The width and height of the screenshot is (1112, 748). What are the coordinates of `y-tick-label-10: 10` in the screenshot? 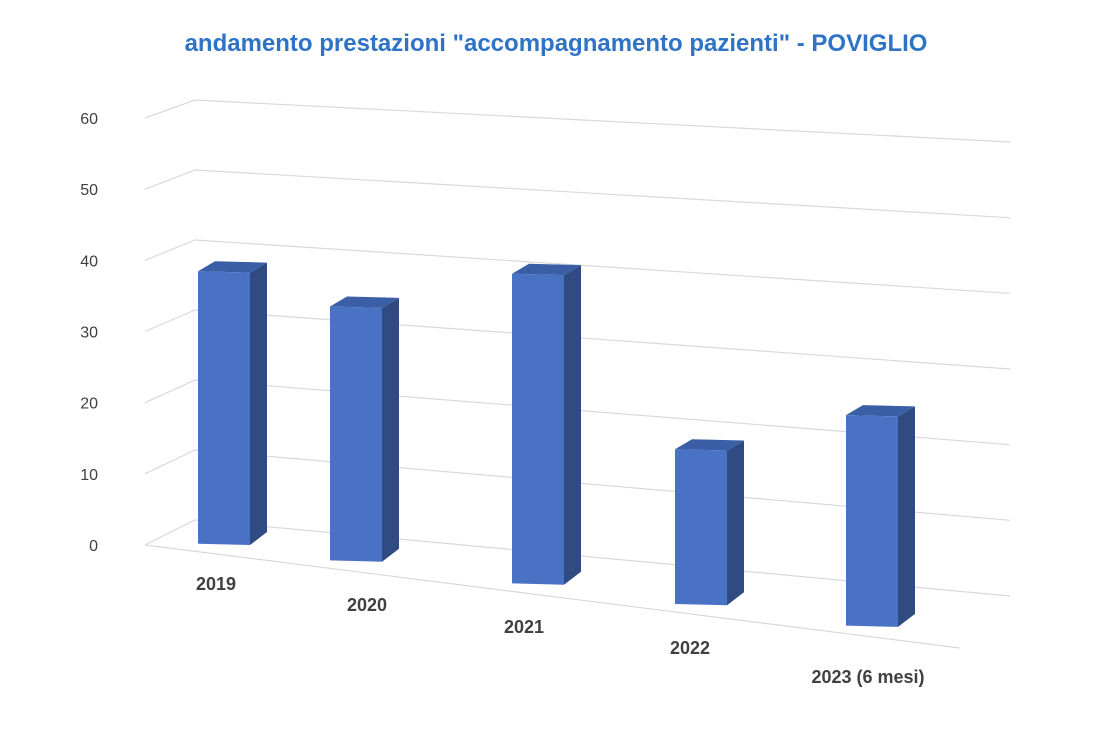 It's located at (89, 475).